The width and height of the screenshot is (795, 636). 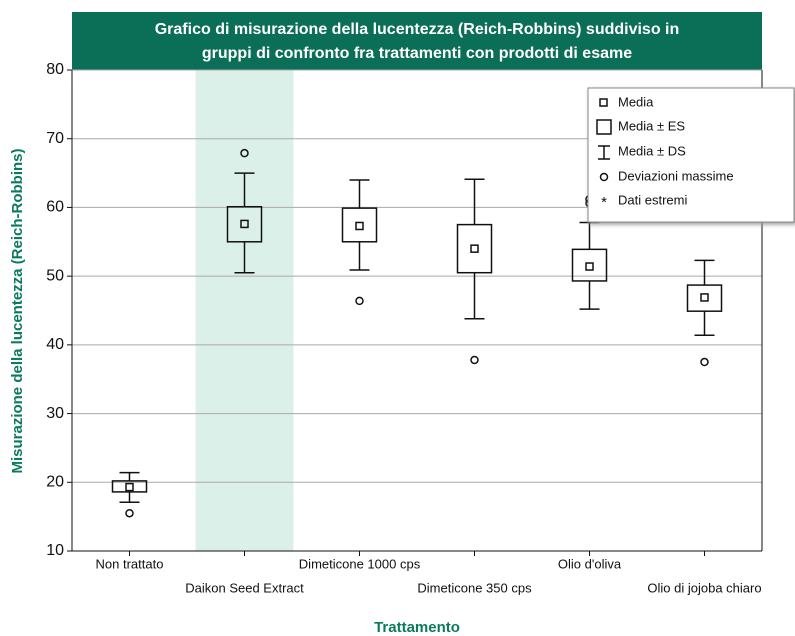 I want to click on x-tick-label: Daikon Seed Extract, so click(x=244, y=587).